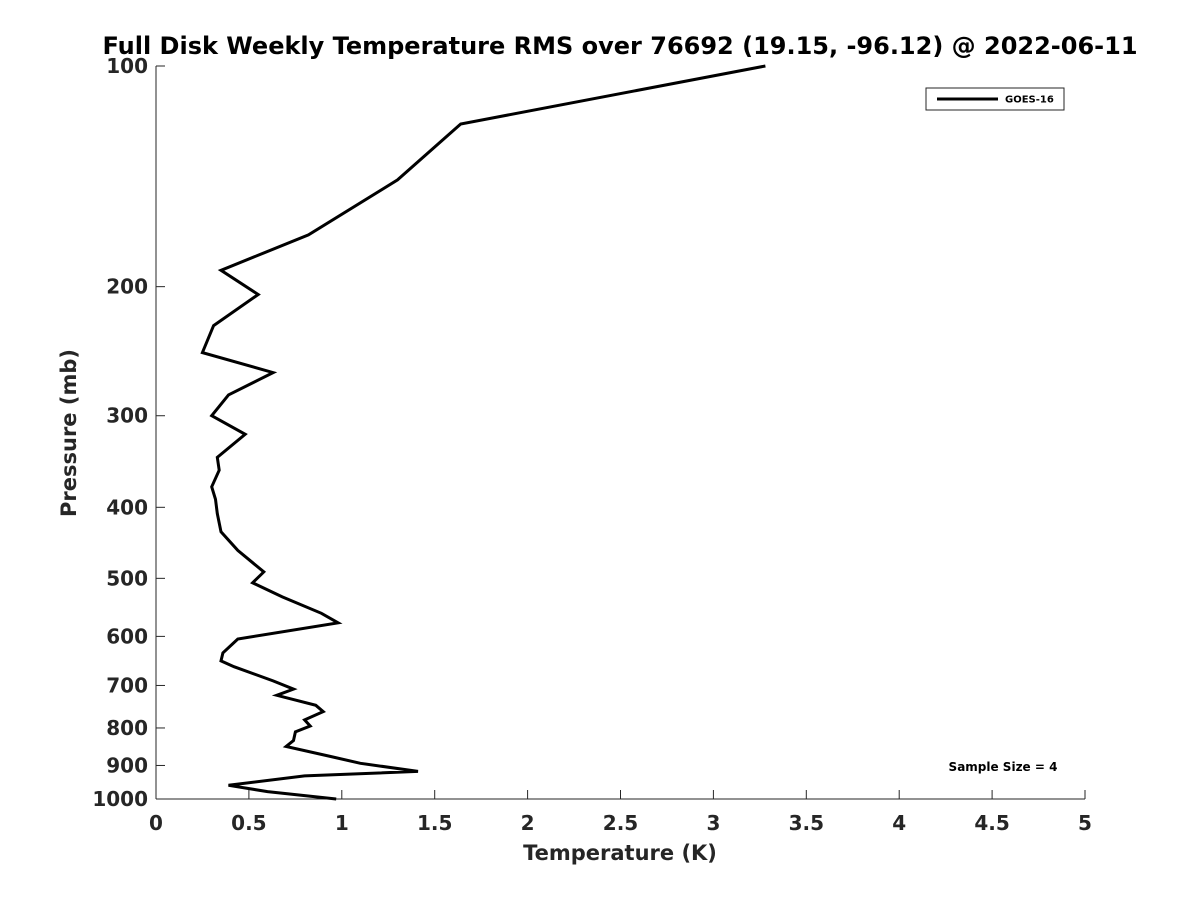 This screenshot has height=900, width=1200. What do you see at coordinates (434, 823) in the screenshot?
I see `x-tick-label: 1.5` at bounding box center [434, 823].